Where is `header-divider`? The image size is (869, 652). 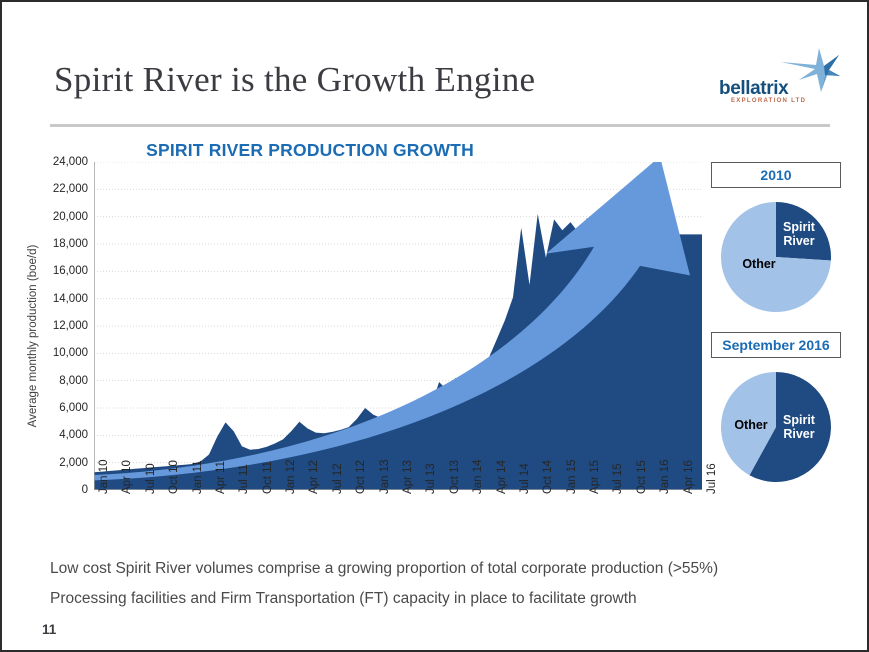
header-divider is located at coordinates (440, 125).